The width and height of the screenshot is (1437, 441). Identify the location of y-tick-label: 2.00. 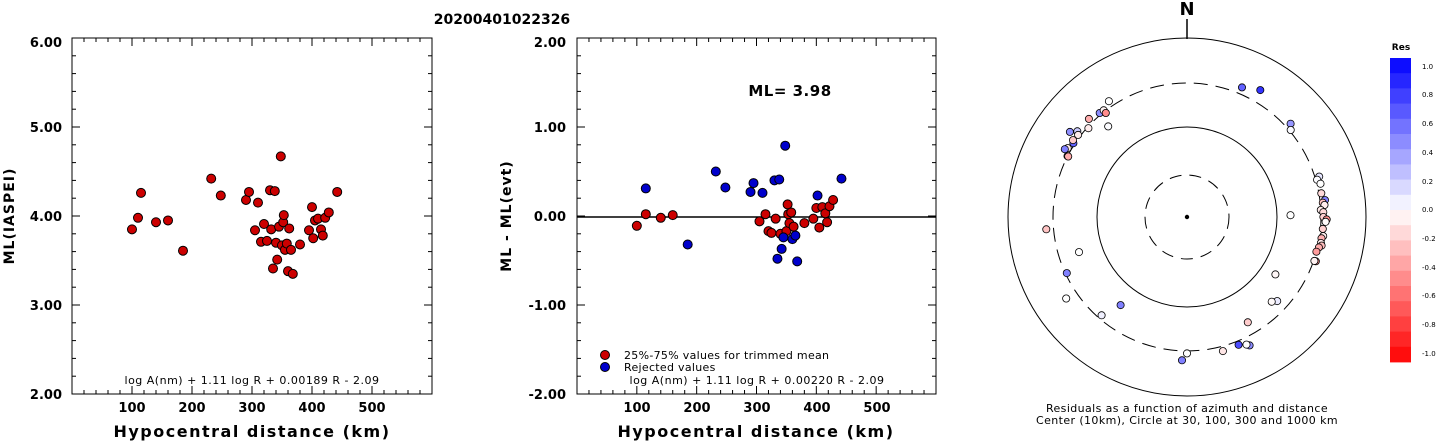
(550, 43).